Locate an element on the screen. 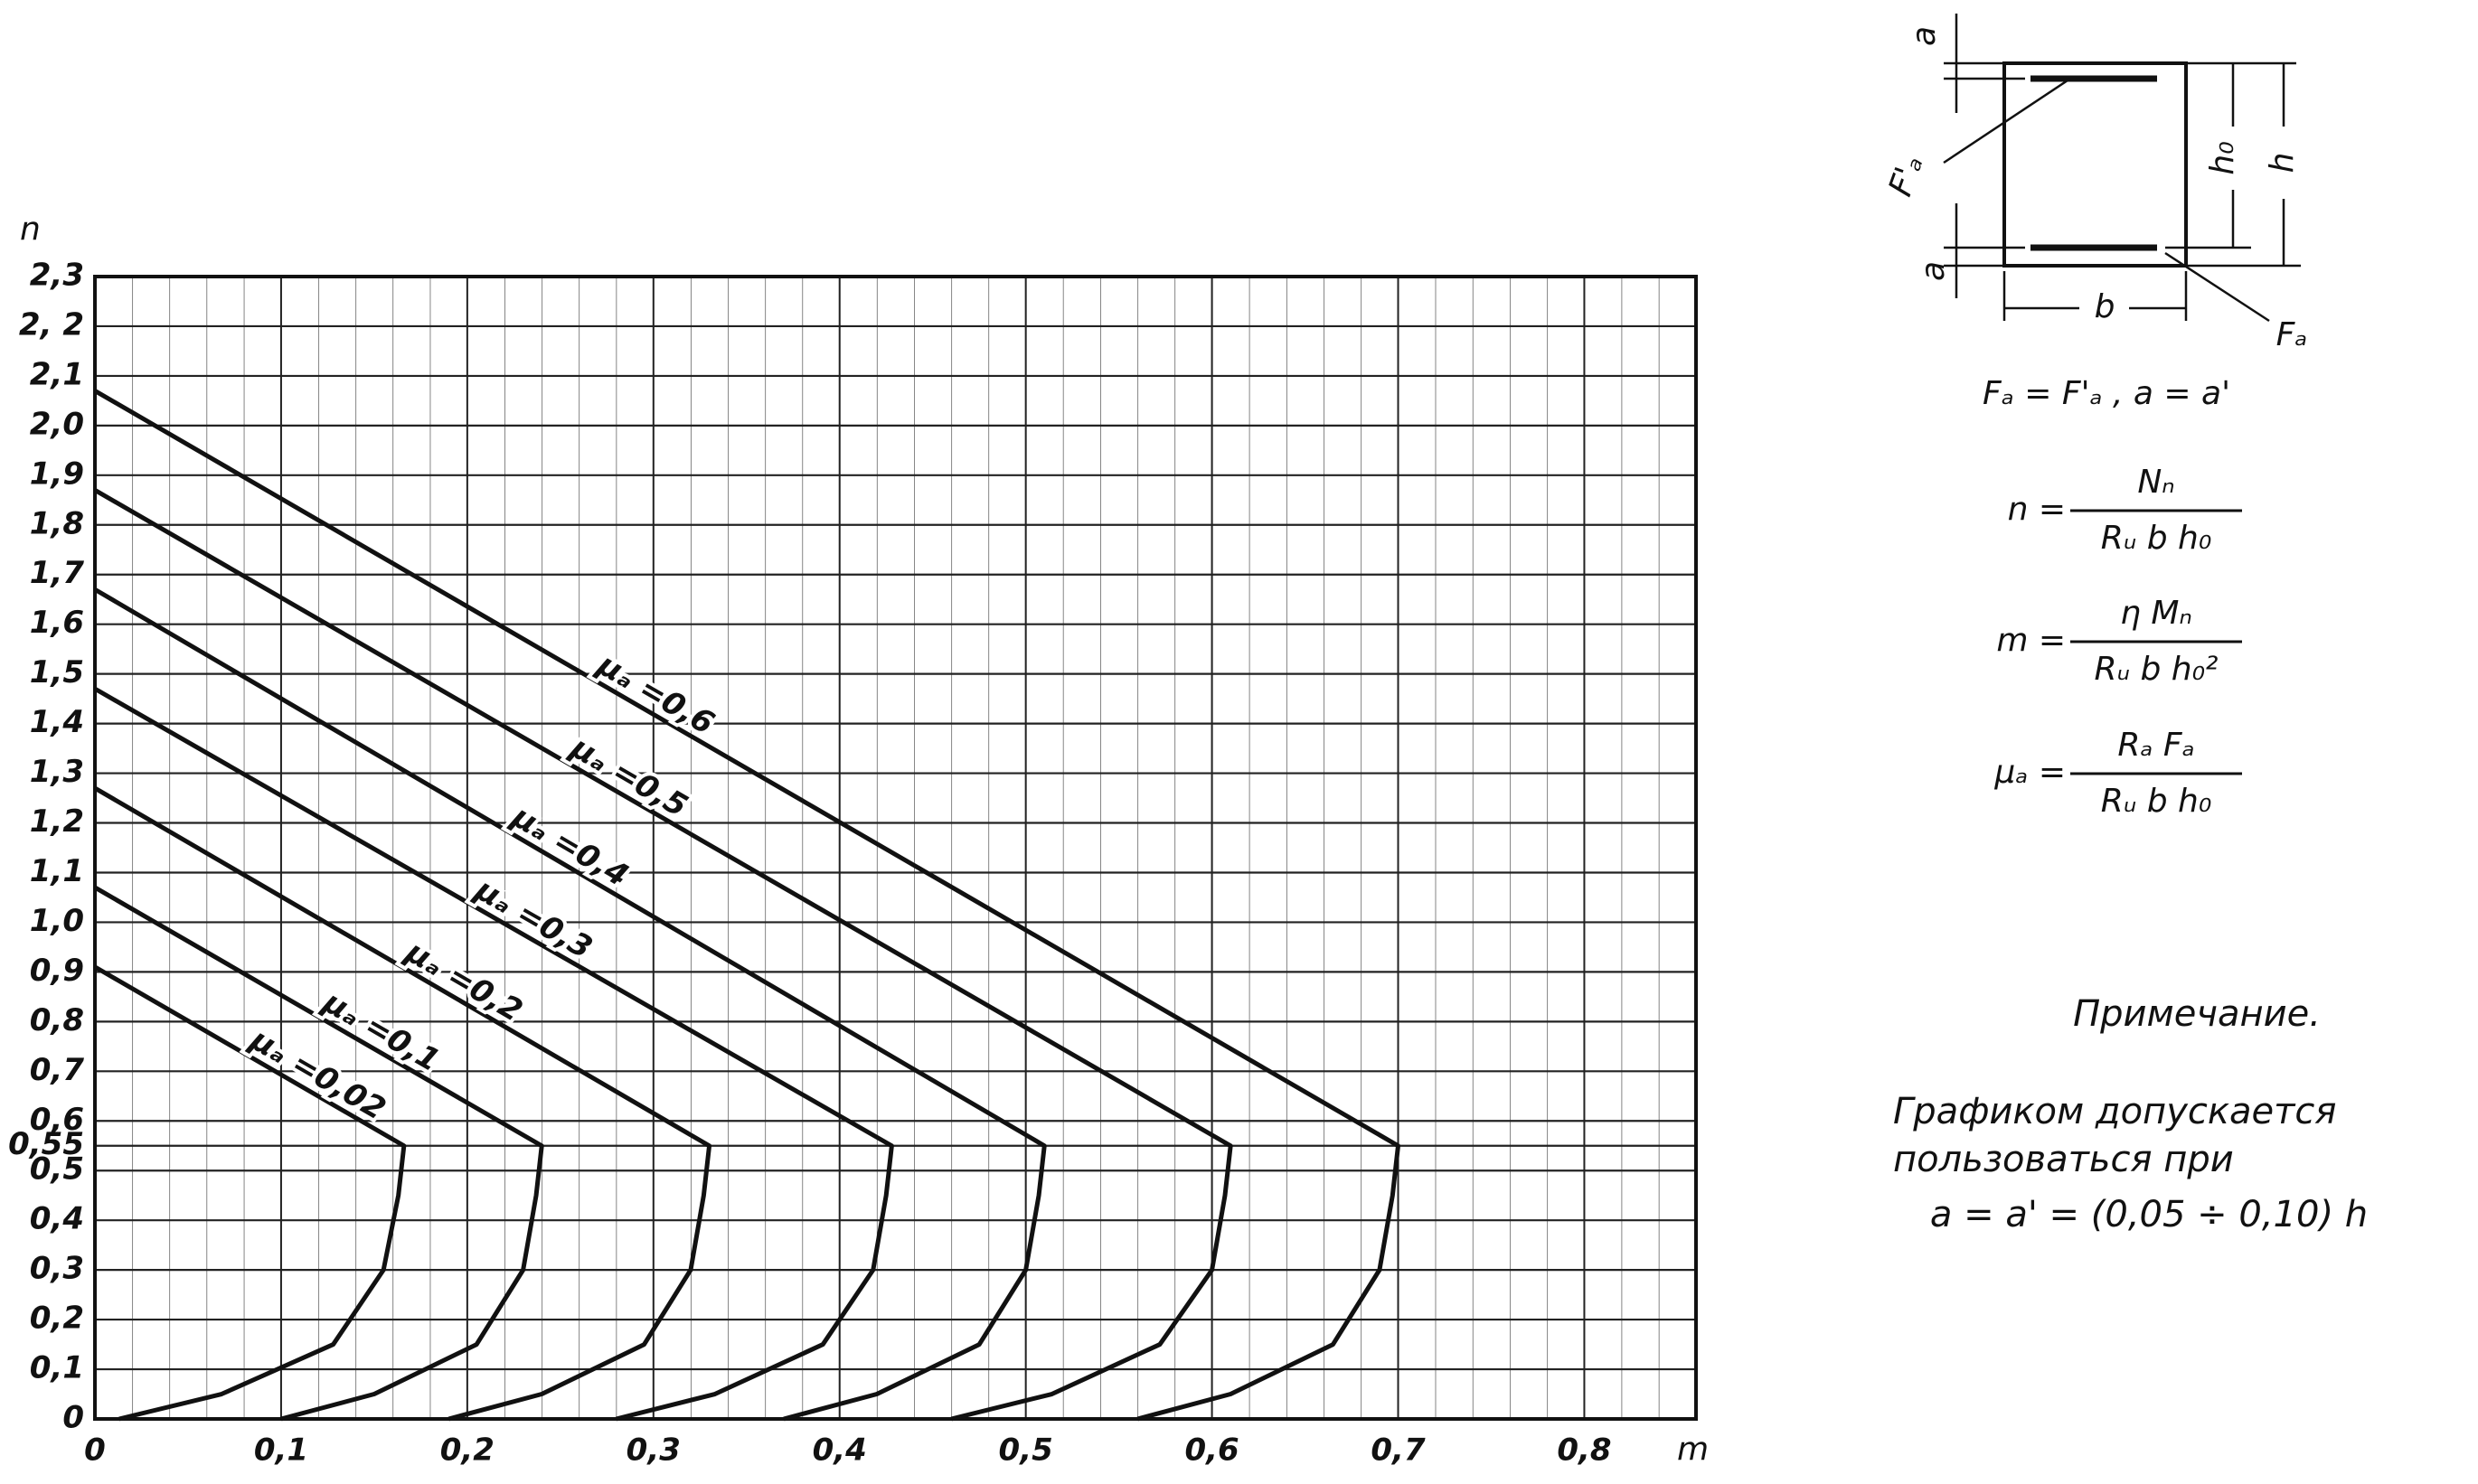 This screenshot has width=2478, height=1484. y-tick-label: 0,7 is located at coordinates (58, 1070).